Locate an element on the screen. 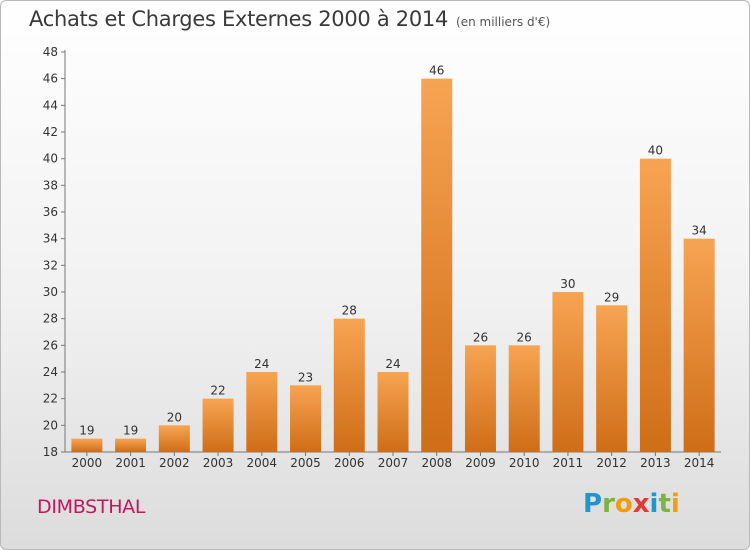 The image size is (750, 550). data-label: 28 is located at coordinates (349, 311).